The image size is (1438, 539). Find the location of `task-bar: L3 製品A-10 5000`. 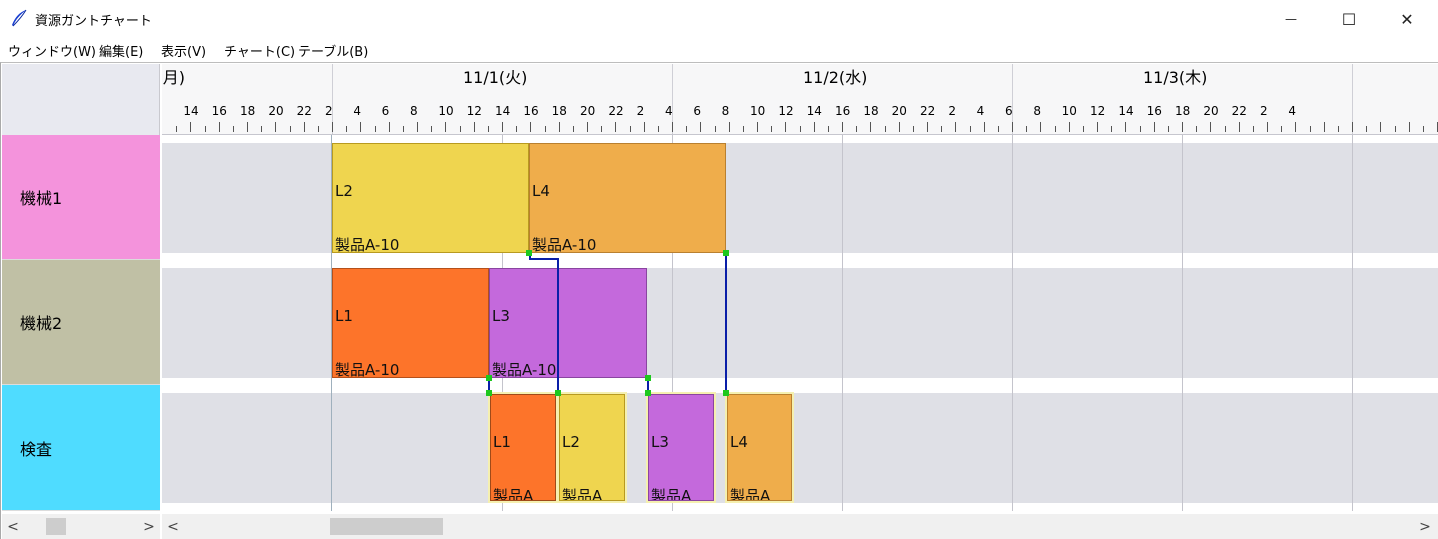

task-bar: L3 製品A-10 5000 is located at coordinates (568, 323).